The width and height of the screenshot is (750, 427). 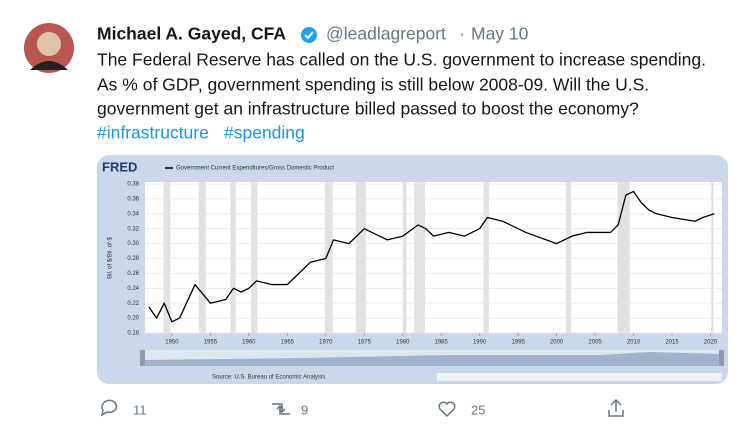 I want to click on x-tick-label: 2005, so click(x=595, y=343).